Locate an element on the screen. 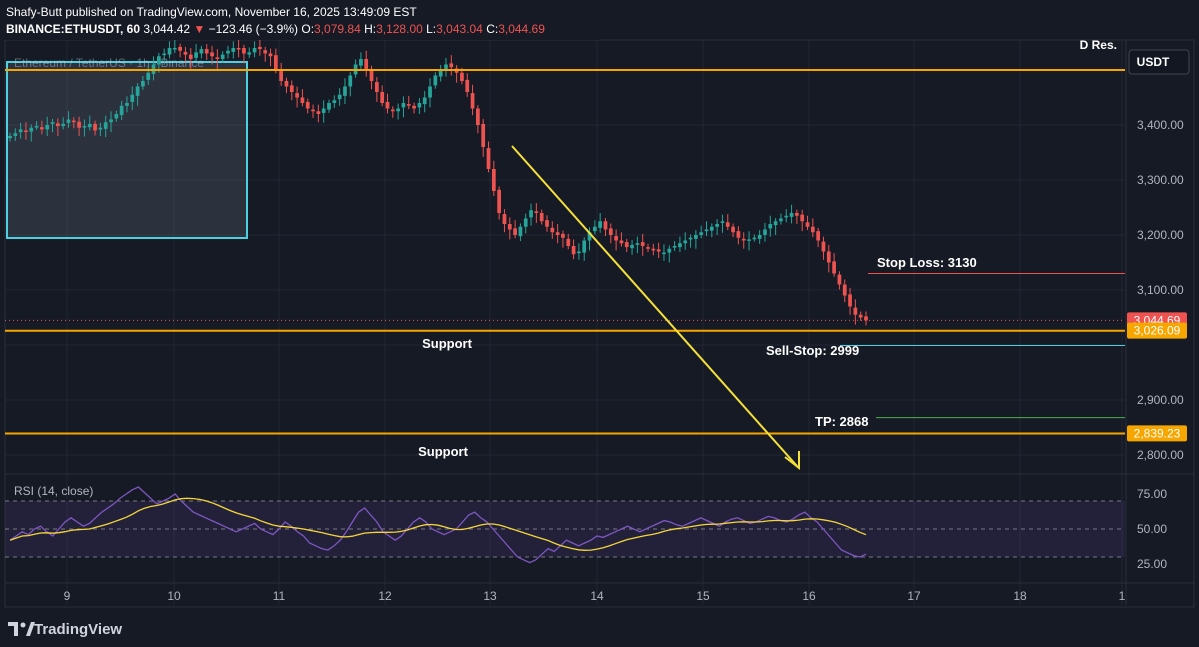 The image size is (1199, 647). header-field: H: is located at coordinates (370, 29).